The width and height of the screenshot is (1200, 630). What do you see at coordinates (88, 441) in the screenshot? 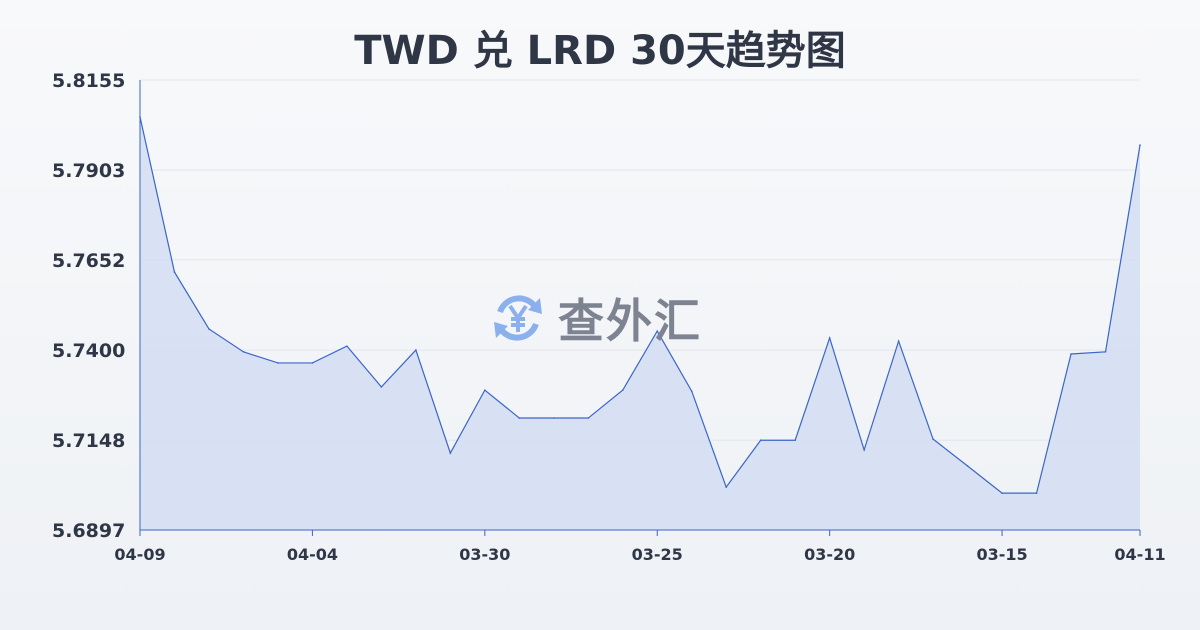
I see `y-tick-label: 5.7148` at bounding box center [88, 441].